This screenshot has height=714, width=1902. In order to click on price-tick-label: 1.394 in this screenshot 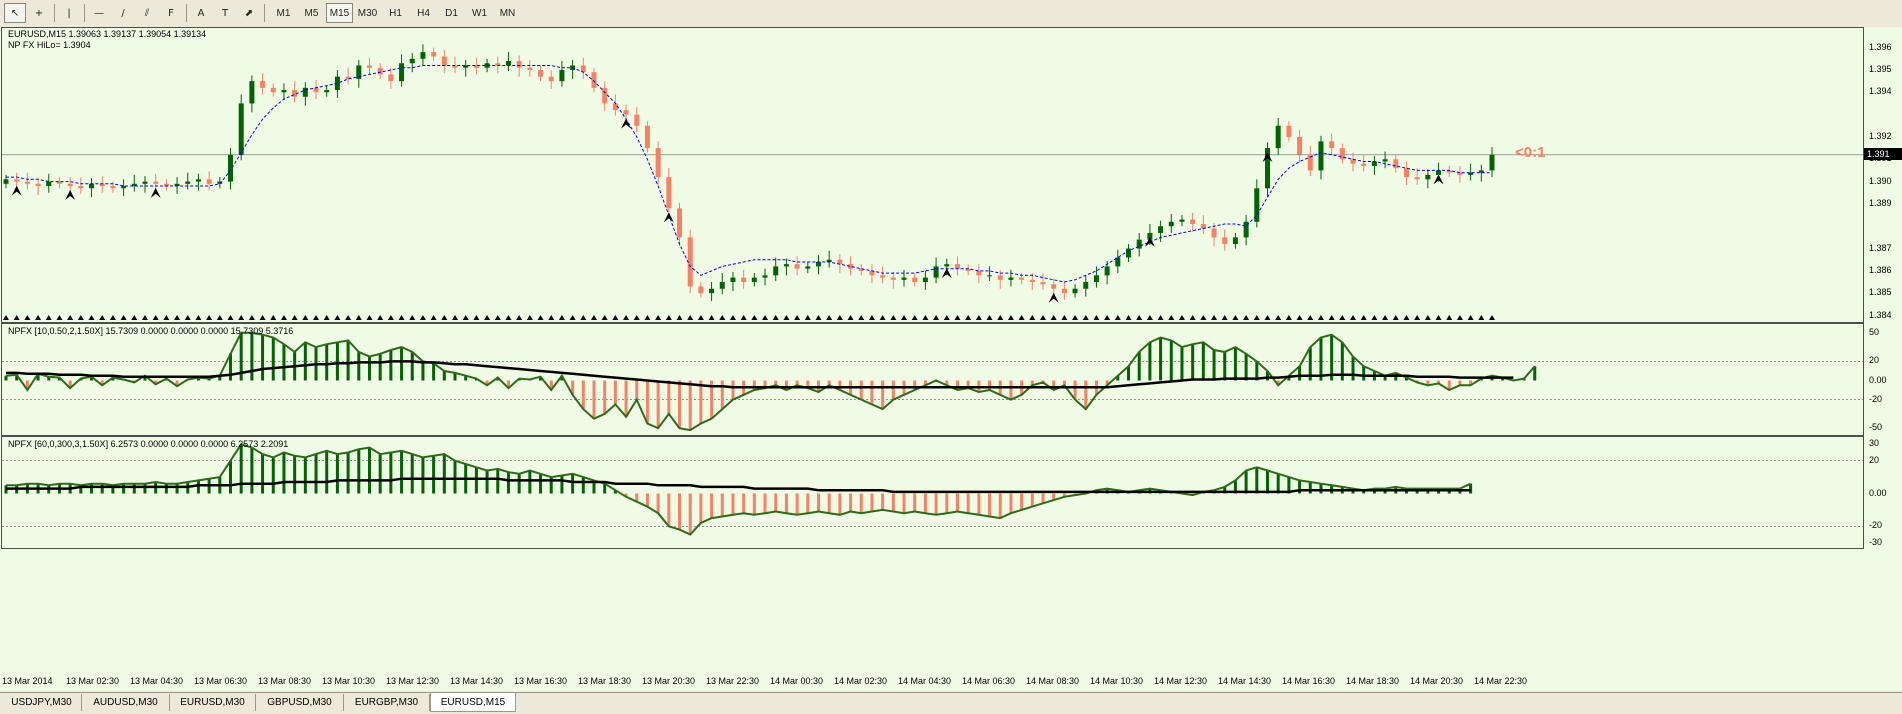, I will do `click(1880, 91)`.